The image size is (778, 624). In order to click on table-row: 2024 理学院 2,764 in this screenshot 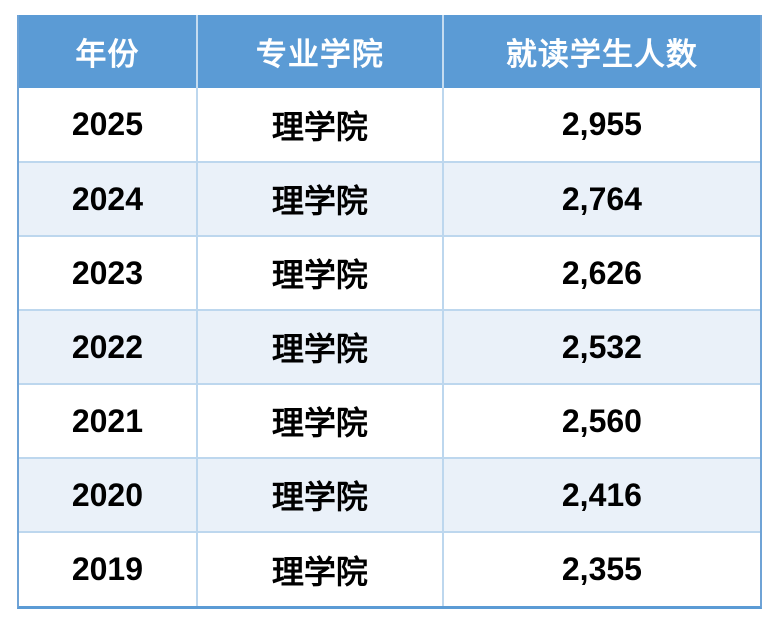, I will do `click(389, 199)`.